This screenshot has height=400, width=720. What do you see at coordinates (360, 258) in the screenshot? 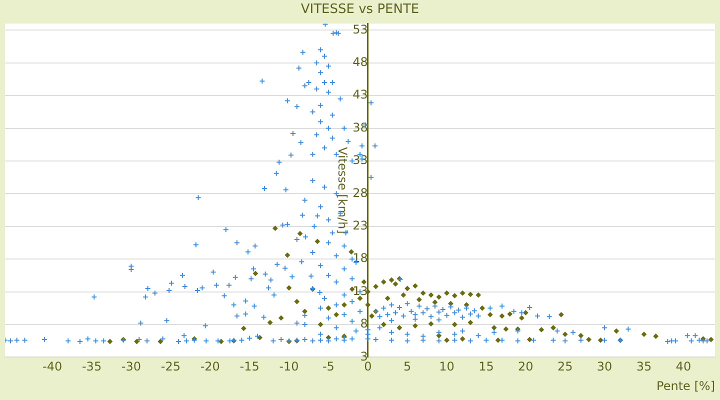
I see `y-tick-label: 18` at bounding box center [360, 258].